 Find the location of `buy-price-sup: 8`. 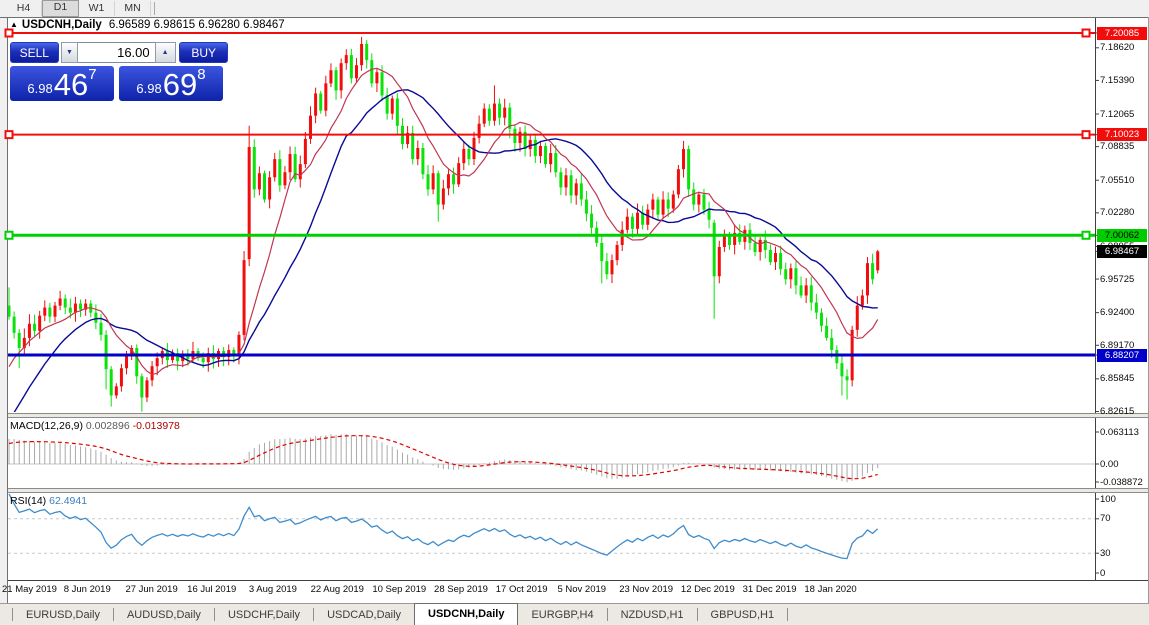

buy-price-sup: 8 is located at coordinates (201, 74).